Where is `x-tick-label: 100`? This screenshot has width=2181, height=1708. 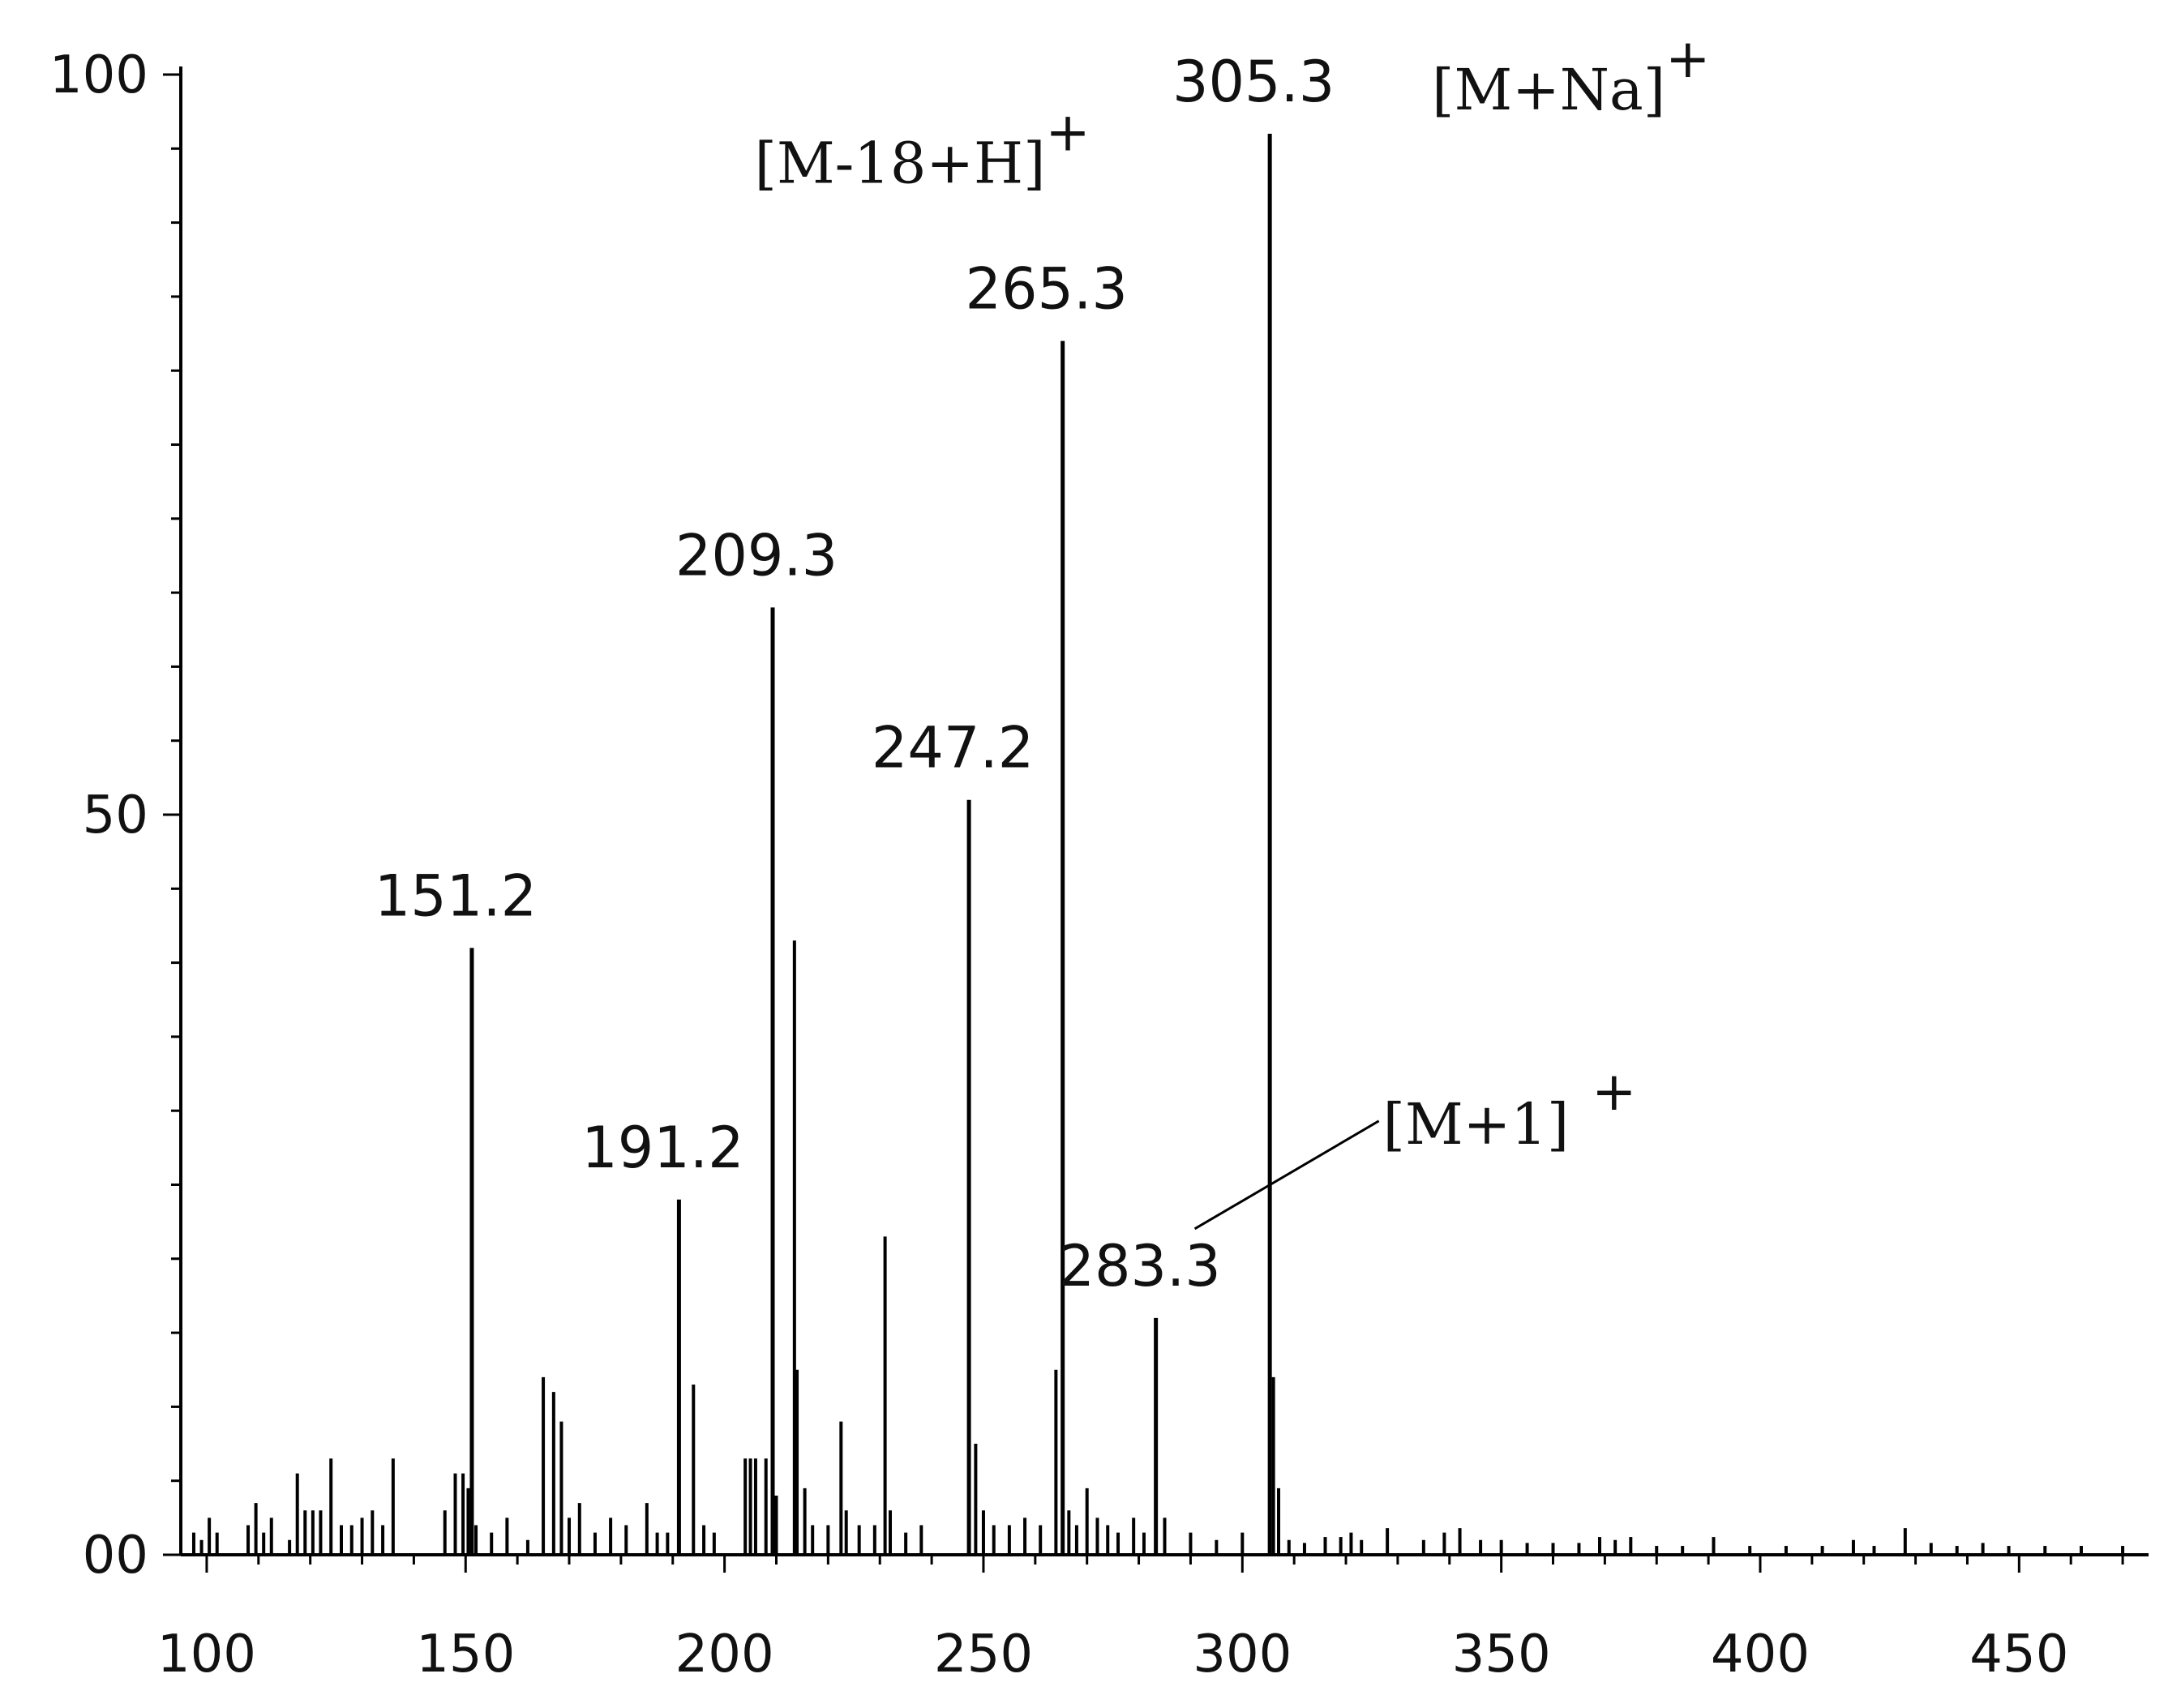 x-tick-label: 100 is located at coordinates (206, 1654).